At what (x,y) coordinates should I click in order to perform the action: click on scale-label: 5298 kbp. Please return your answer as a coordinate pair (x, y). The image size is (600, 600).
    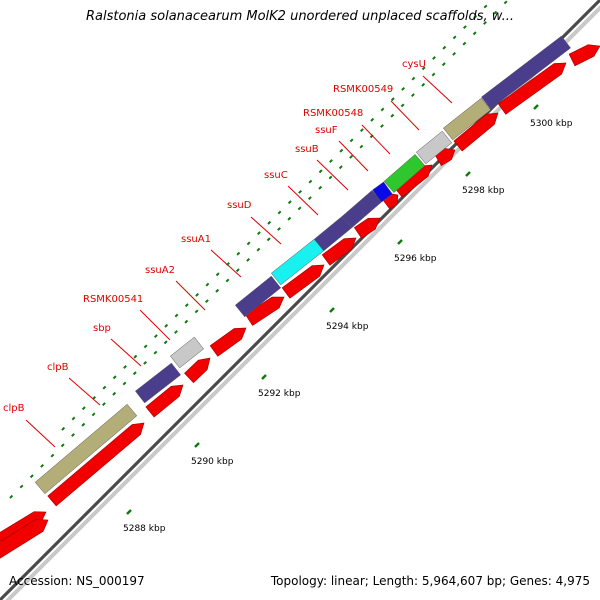
    Looking at the image, I should click on (483, 191).